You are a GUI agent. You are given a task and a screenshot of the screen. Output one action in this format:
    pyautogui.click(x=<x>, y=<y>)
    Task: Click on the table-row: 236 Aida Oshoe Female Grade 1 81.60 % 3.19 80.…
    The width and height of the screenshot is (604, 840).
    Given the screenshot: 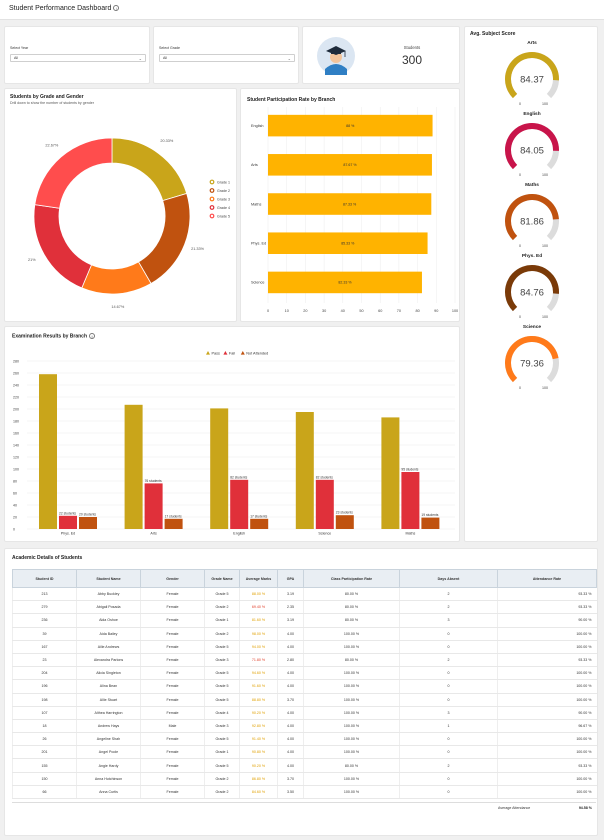 What is the action you would take?
    pyautogui.click(x=304, y=620)
    